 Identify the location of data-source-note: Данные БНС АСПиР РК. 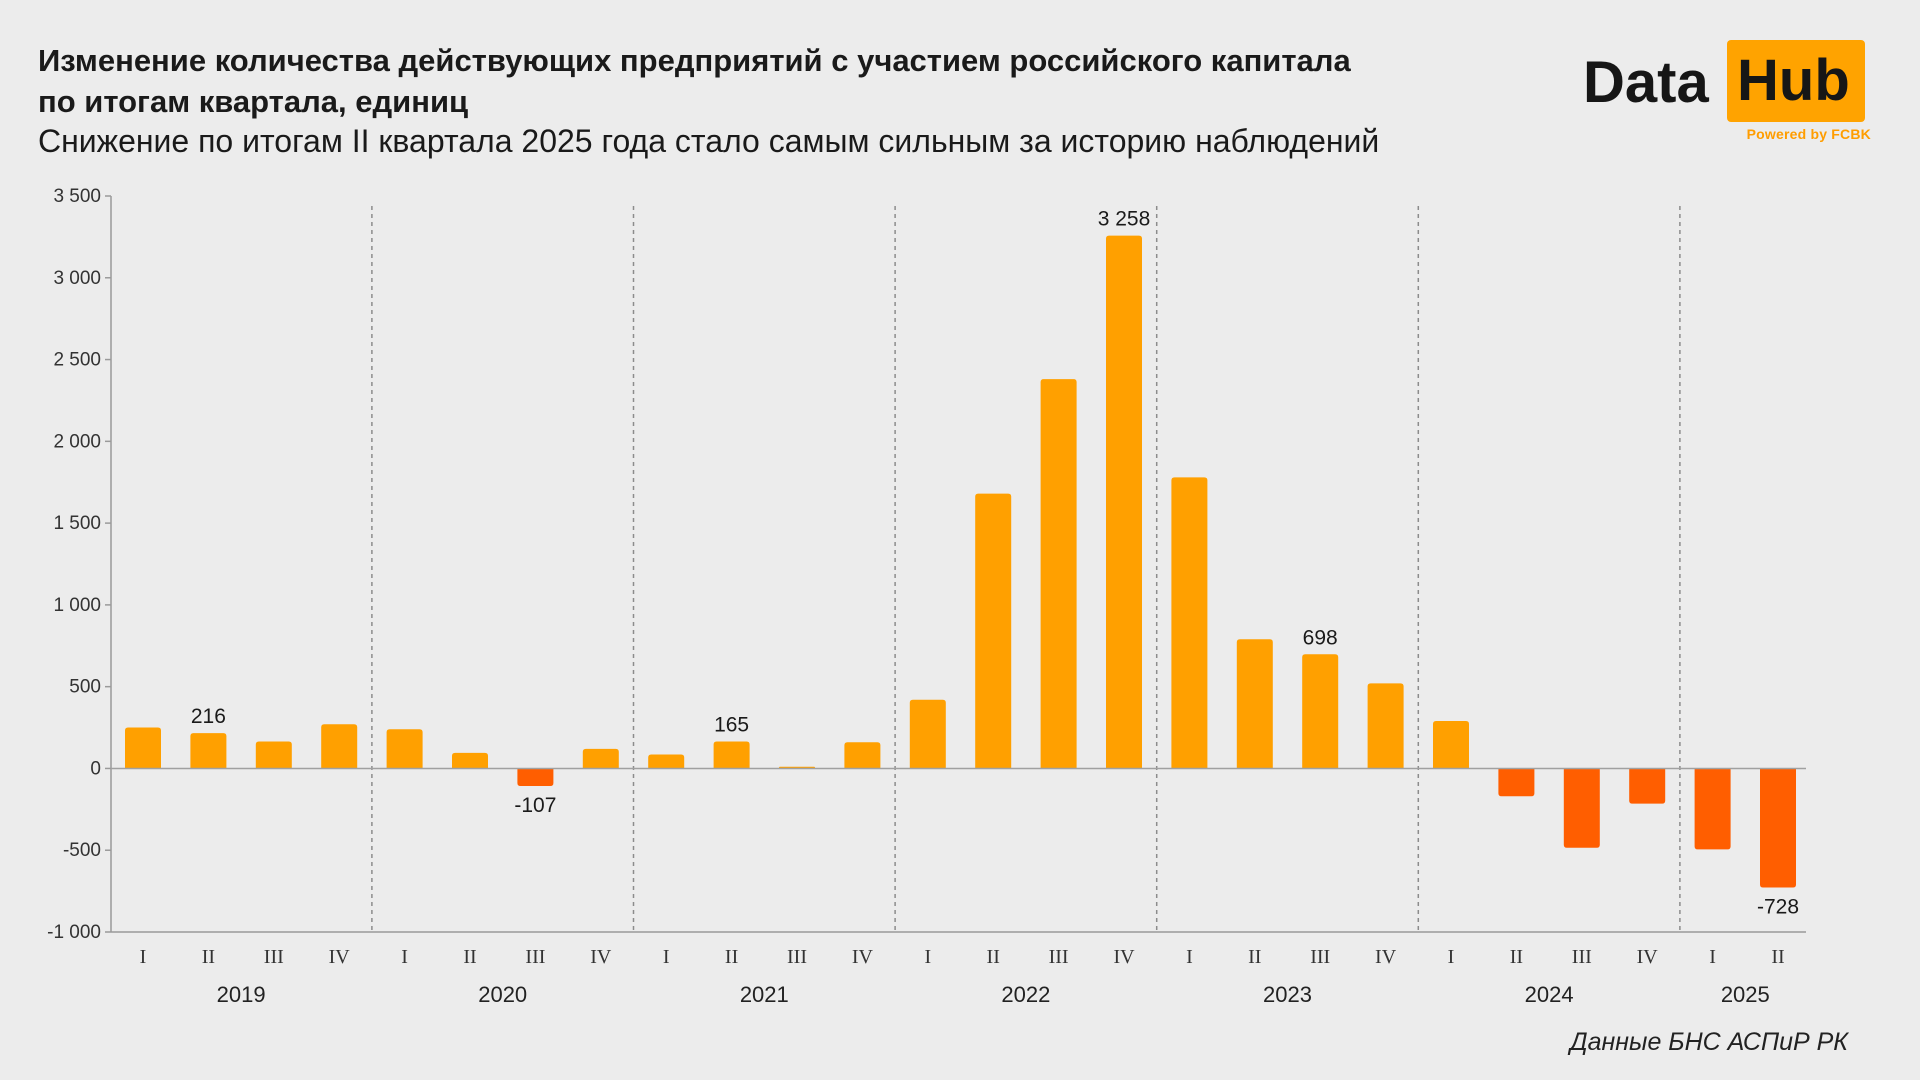
(1709, 1042).